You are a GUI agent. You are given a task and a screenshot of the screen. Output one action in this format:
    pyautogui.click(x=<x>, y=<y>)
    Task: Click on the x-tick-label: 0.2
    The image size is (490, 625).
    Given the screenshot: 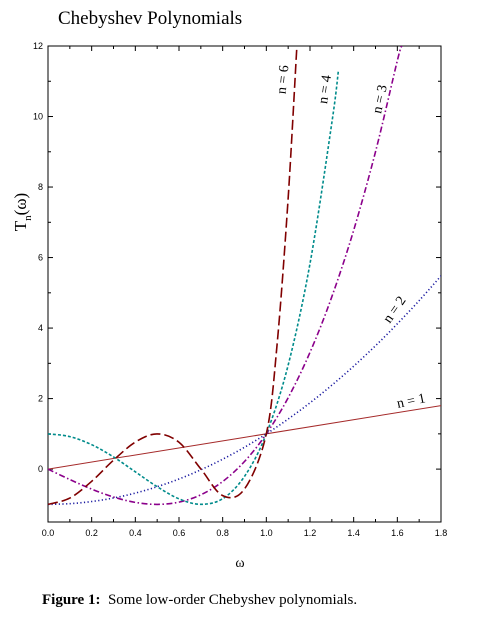 What is the action you would take?
    pyautogui.click(x=91, y=533)
    